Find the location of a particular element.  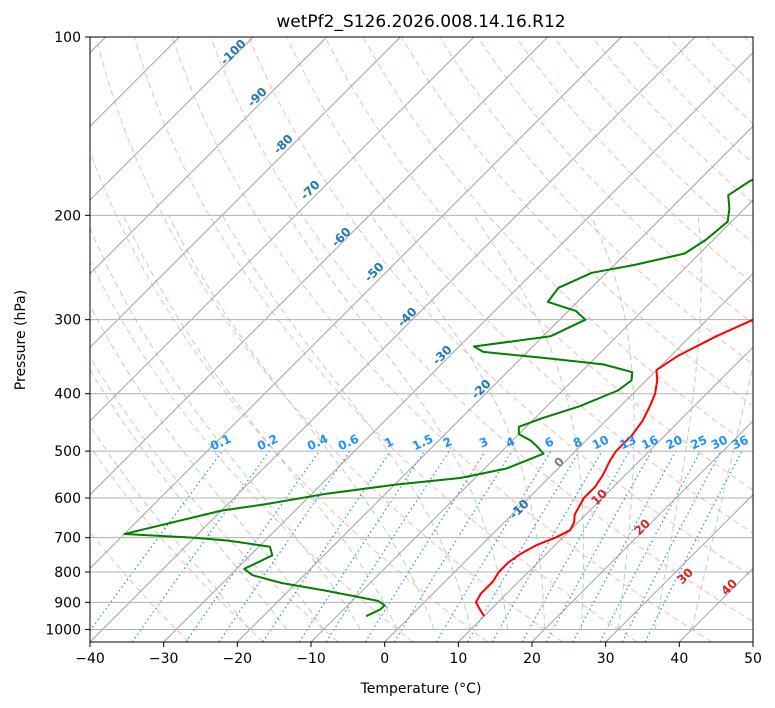

mixing-ratio-label: 13 is located at coordinates (627, 443).